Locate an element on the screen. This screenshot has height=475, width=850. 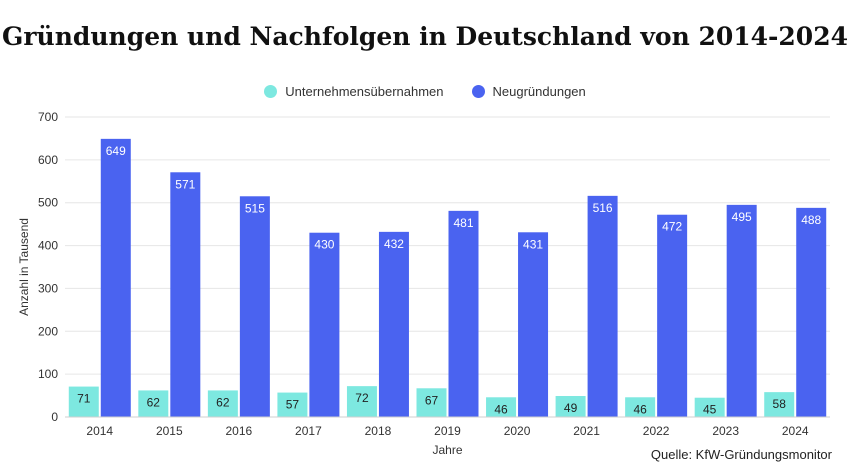
data-label-neugruendungen-2019: 481 is located at coordinates (463, 223).